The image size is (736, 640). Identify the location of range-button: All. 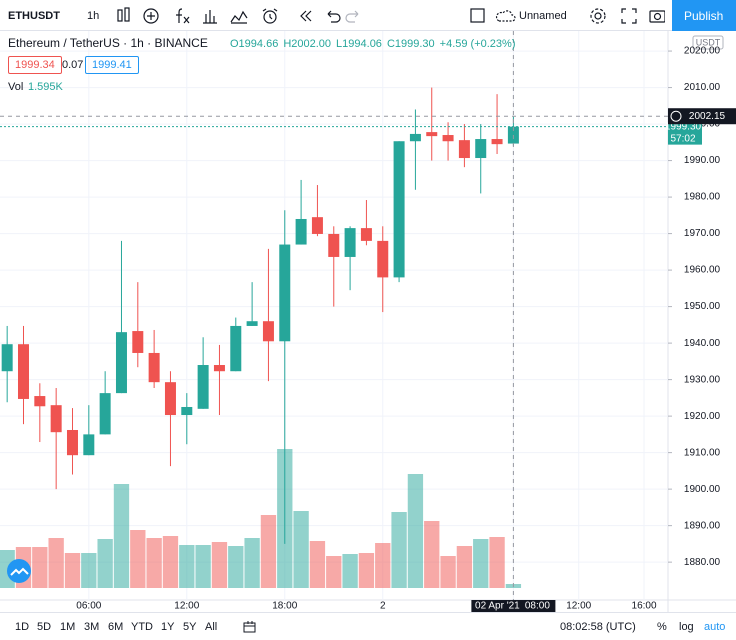
(211, 627).